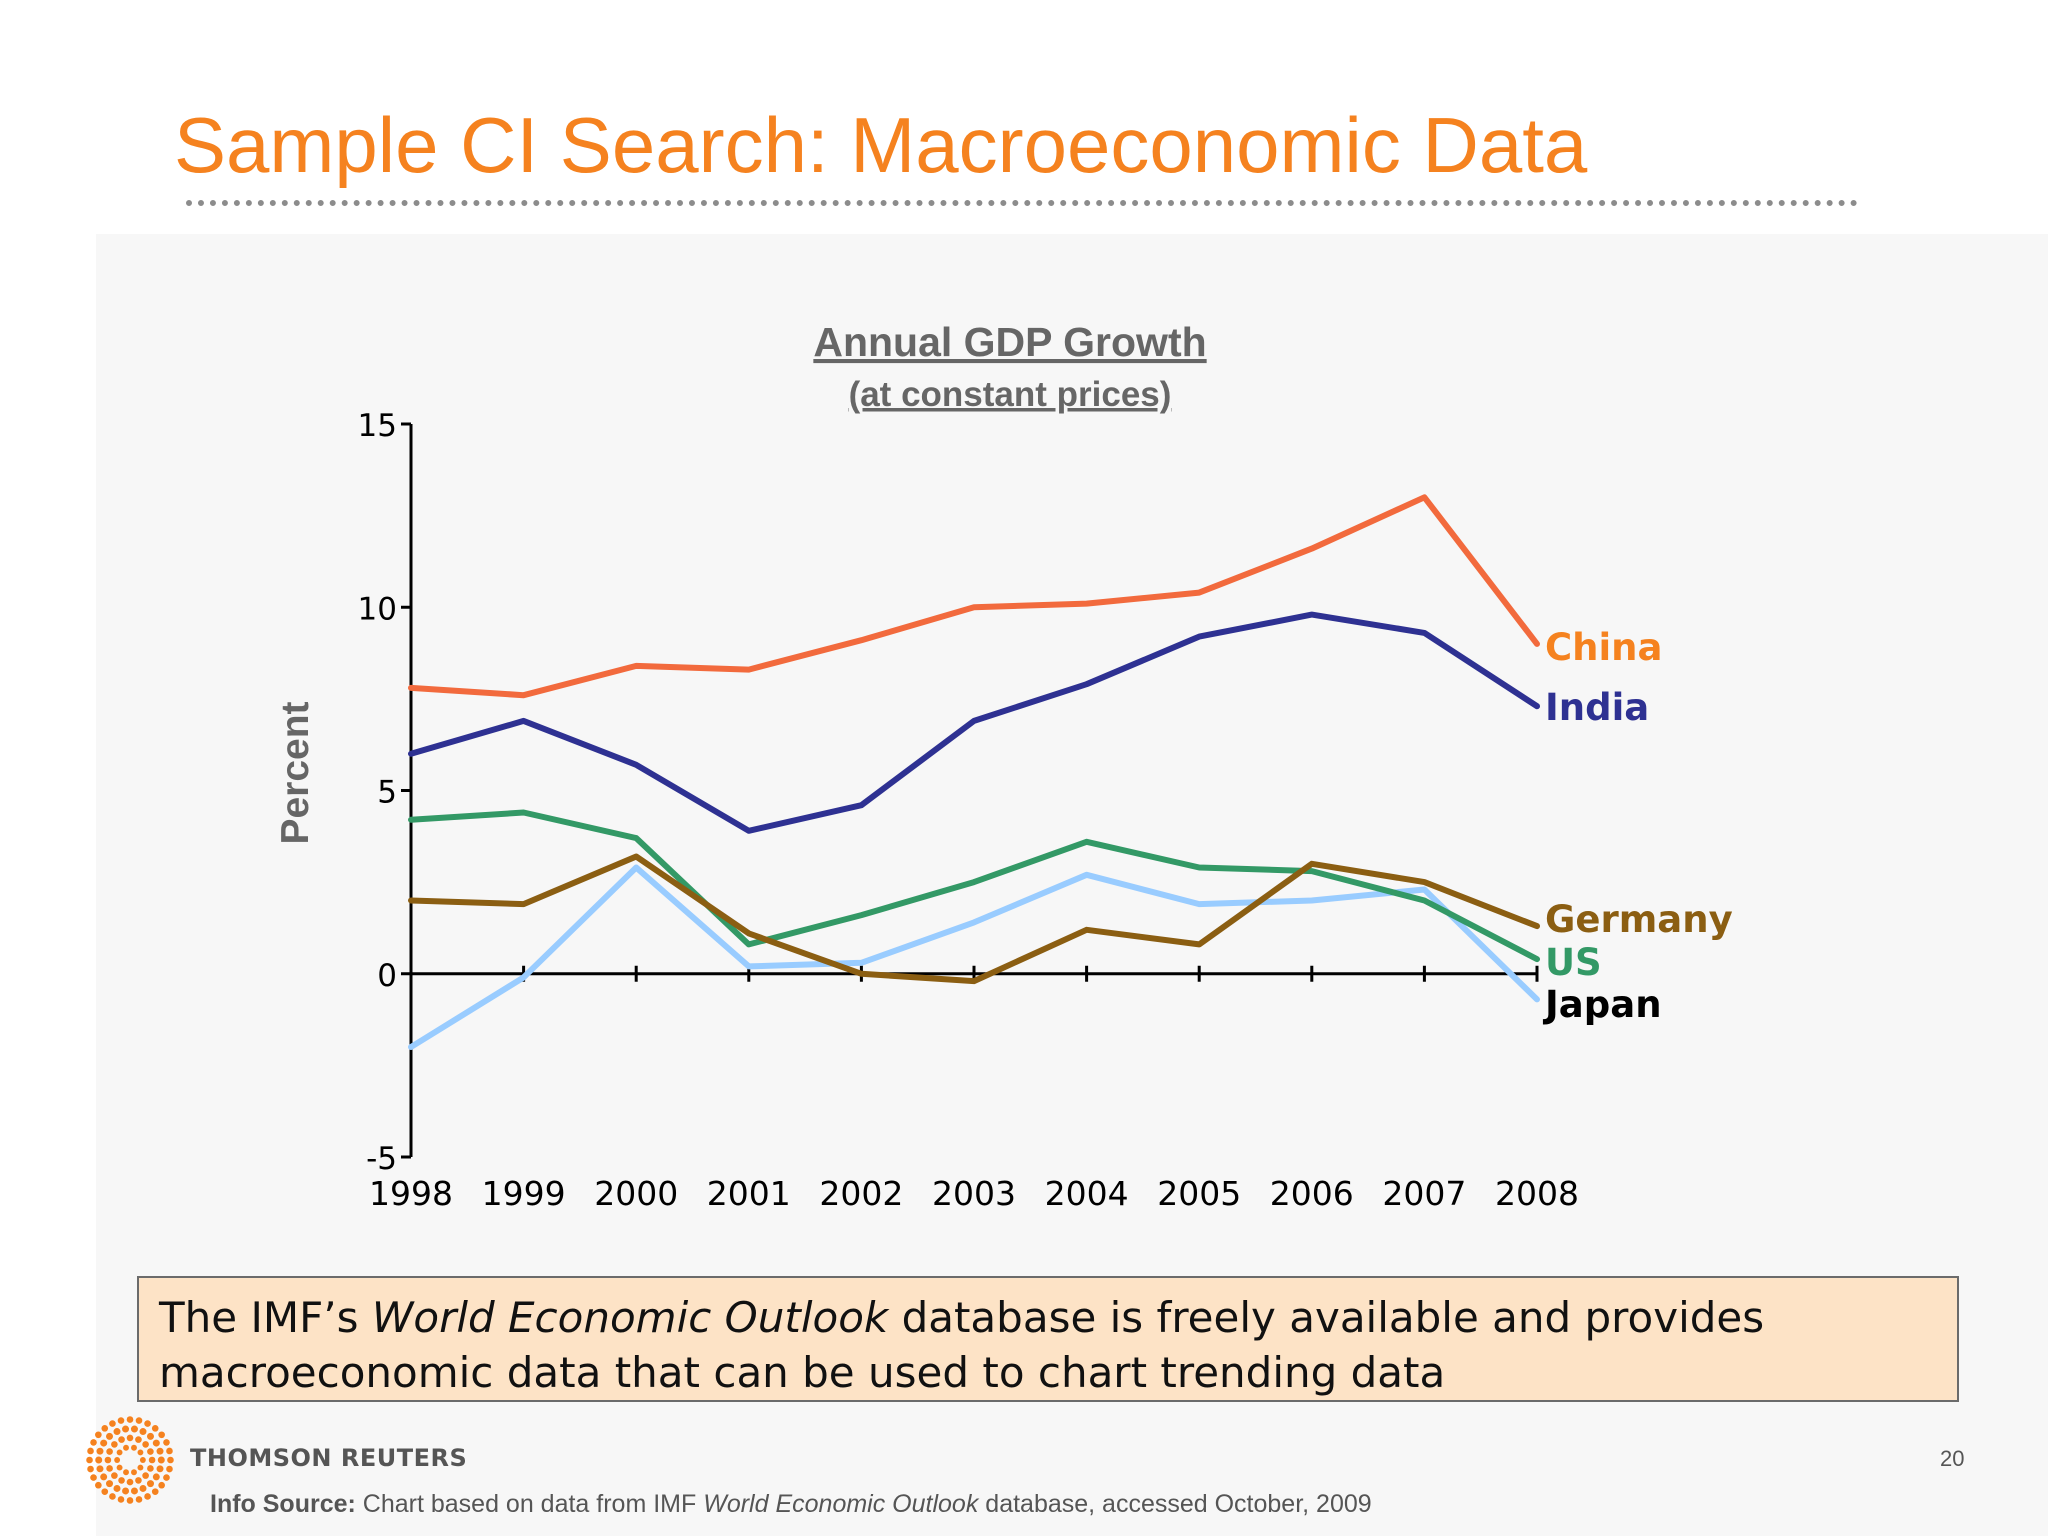 This screenshot has height=1536, width=2048. I want to click on y-tick-label: 0, so click(387, 976).